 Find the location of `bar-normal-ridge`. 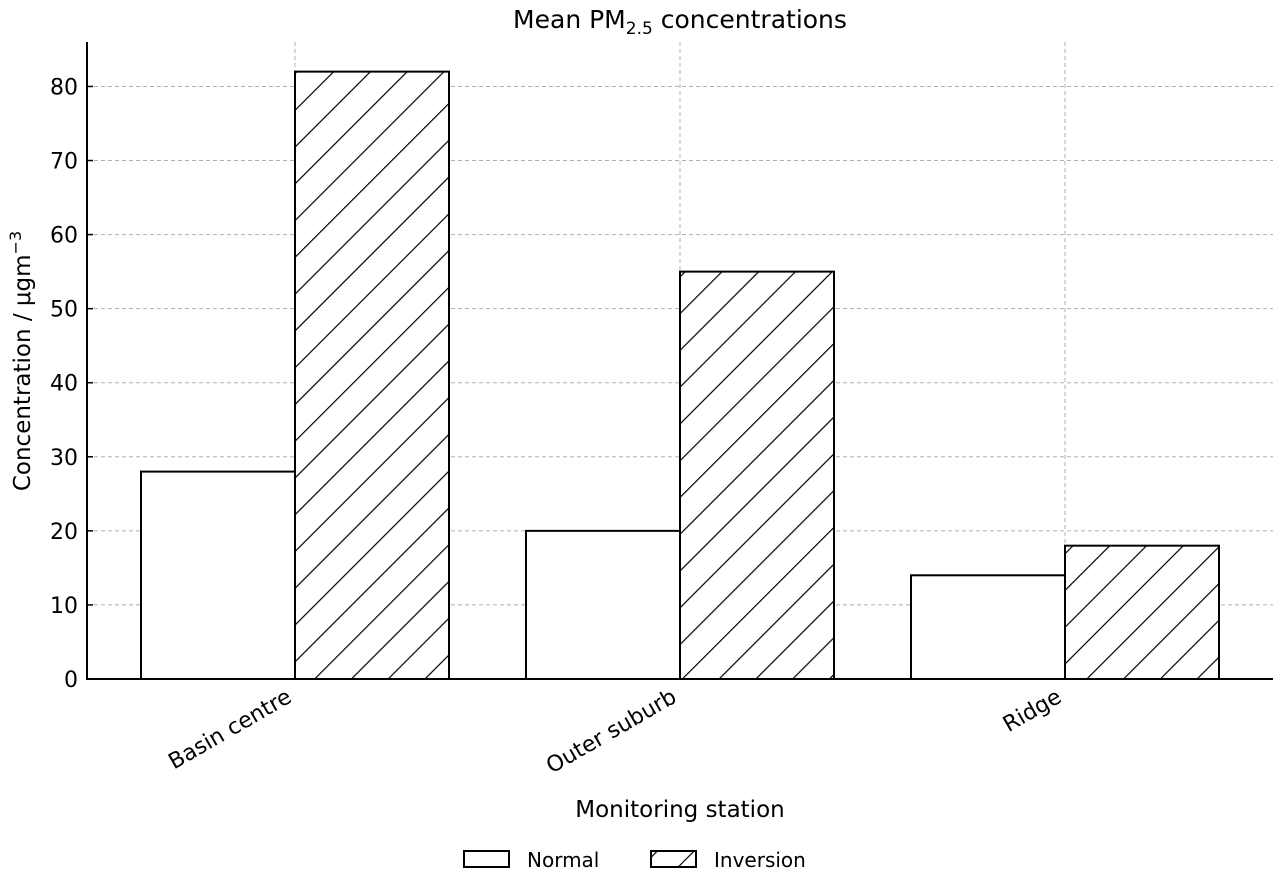

bar-normal-ridge is located at coordinates (988, 627).